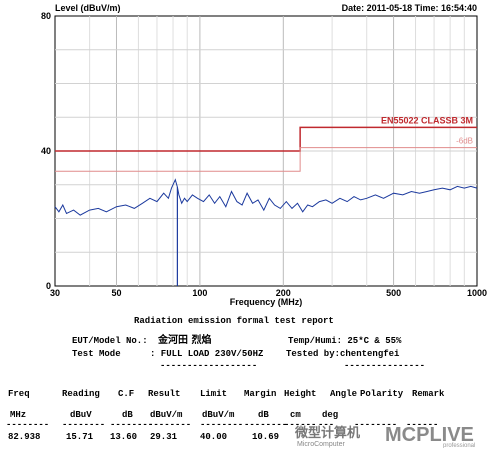  Describe the element at coordinates (283, 293) in the screenshot. I see `x-tick-label: 200` at that location.